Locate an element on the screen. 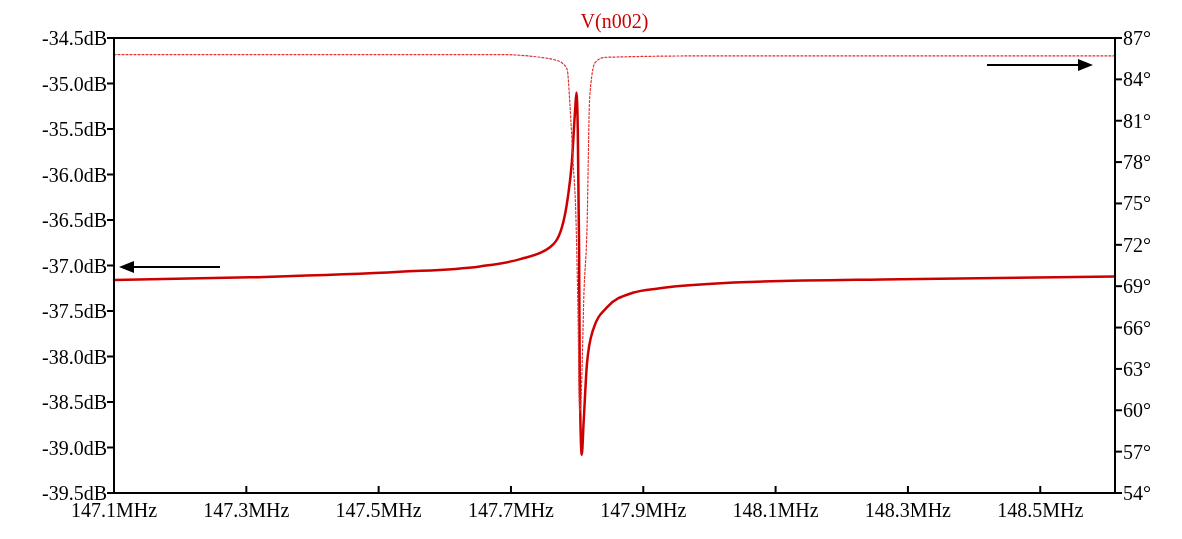 This screenshot has width=1182, height=539. y-tick-label: -36.5dB is located at coordinates (74, 220).